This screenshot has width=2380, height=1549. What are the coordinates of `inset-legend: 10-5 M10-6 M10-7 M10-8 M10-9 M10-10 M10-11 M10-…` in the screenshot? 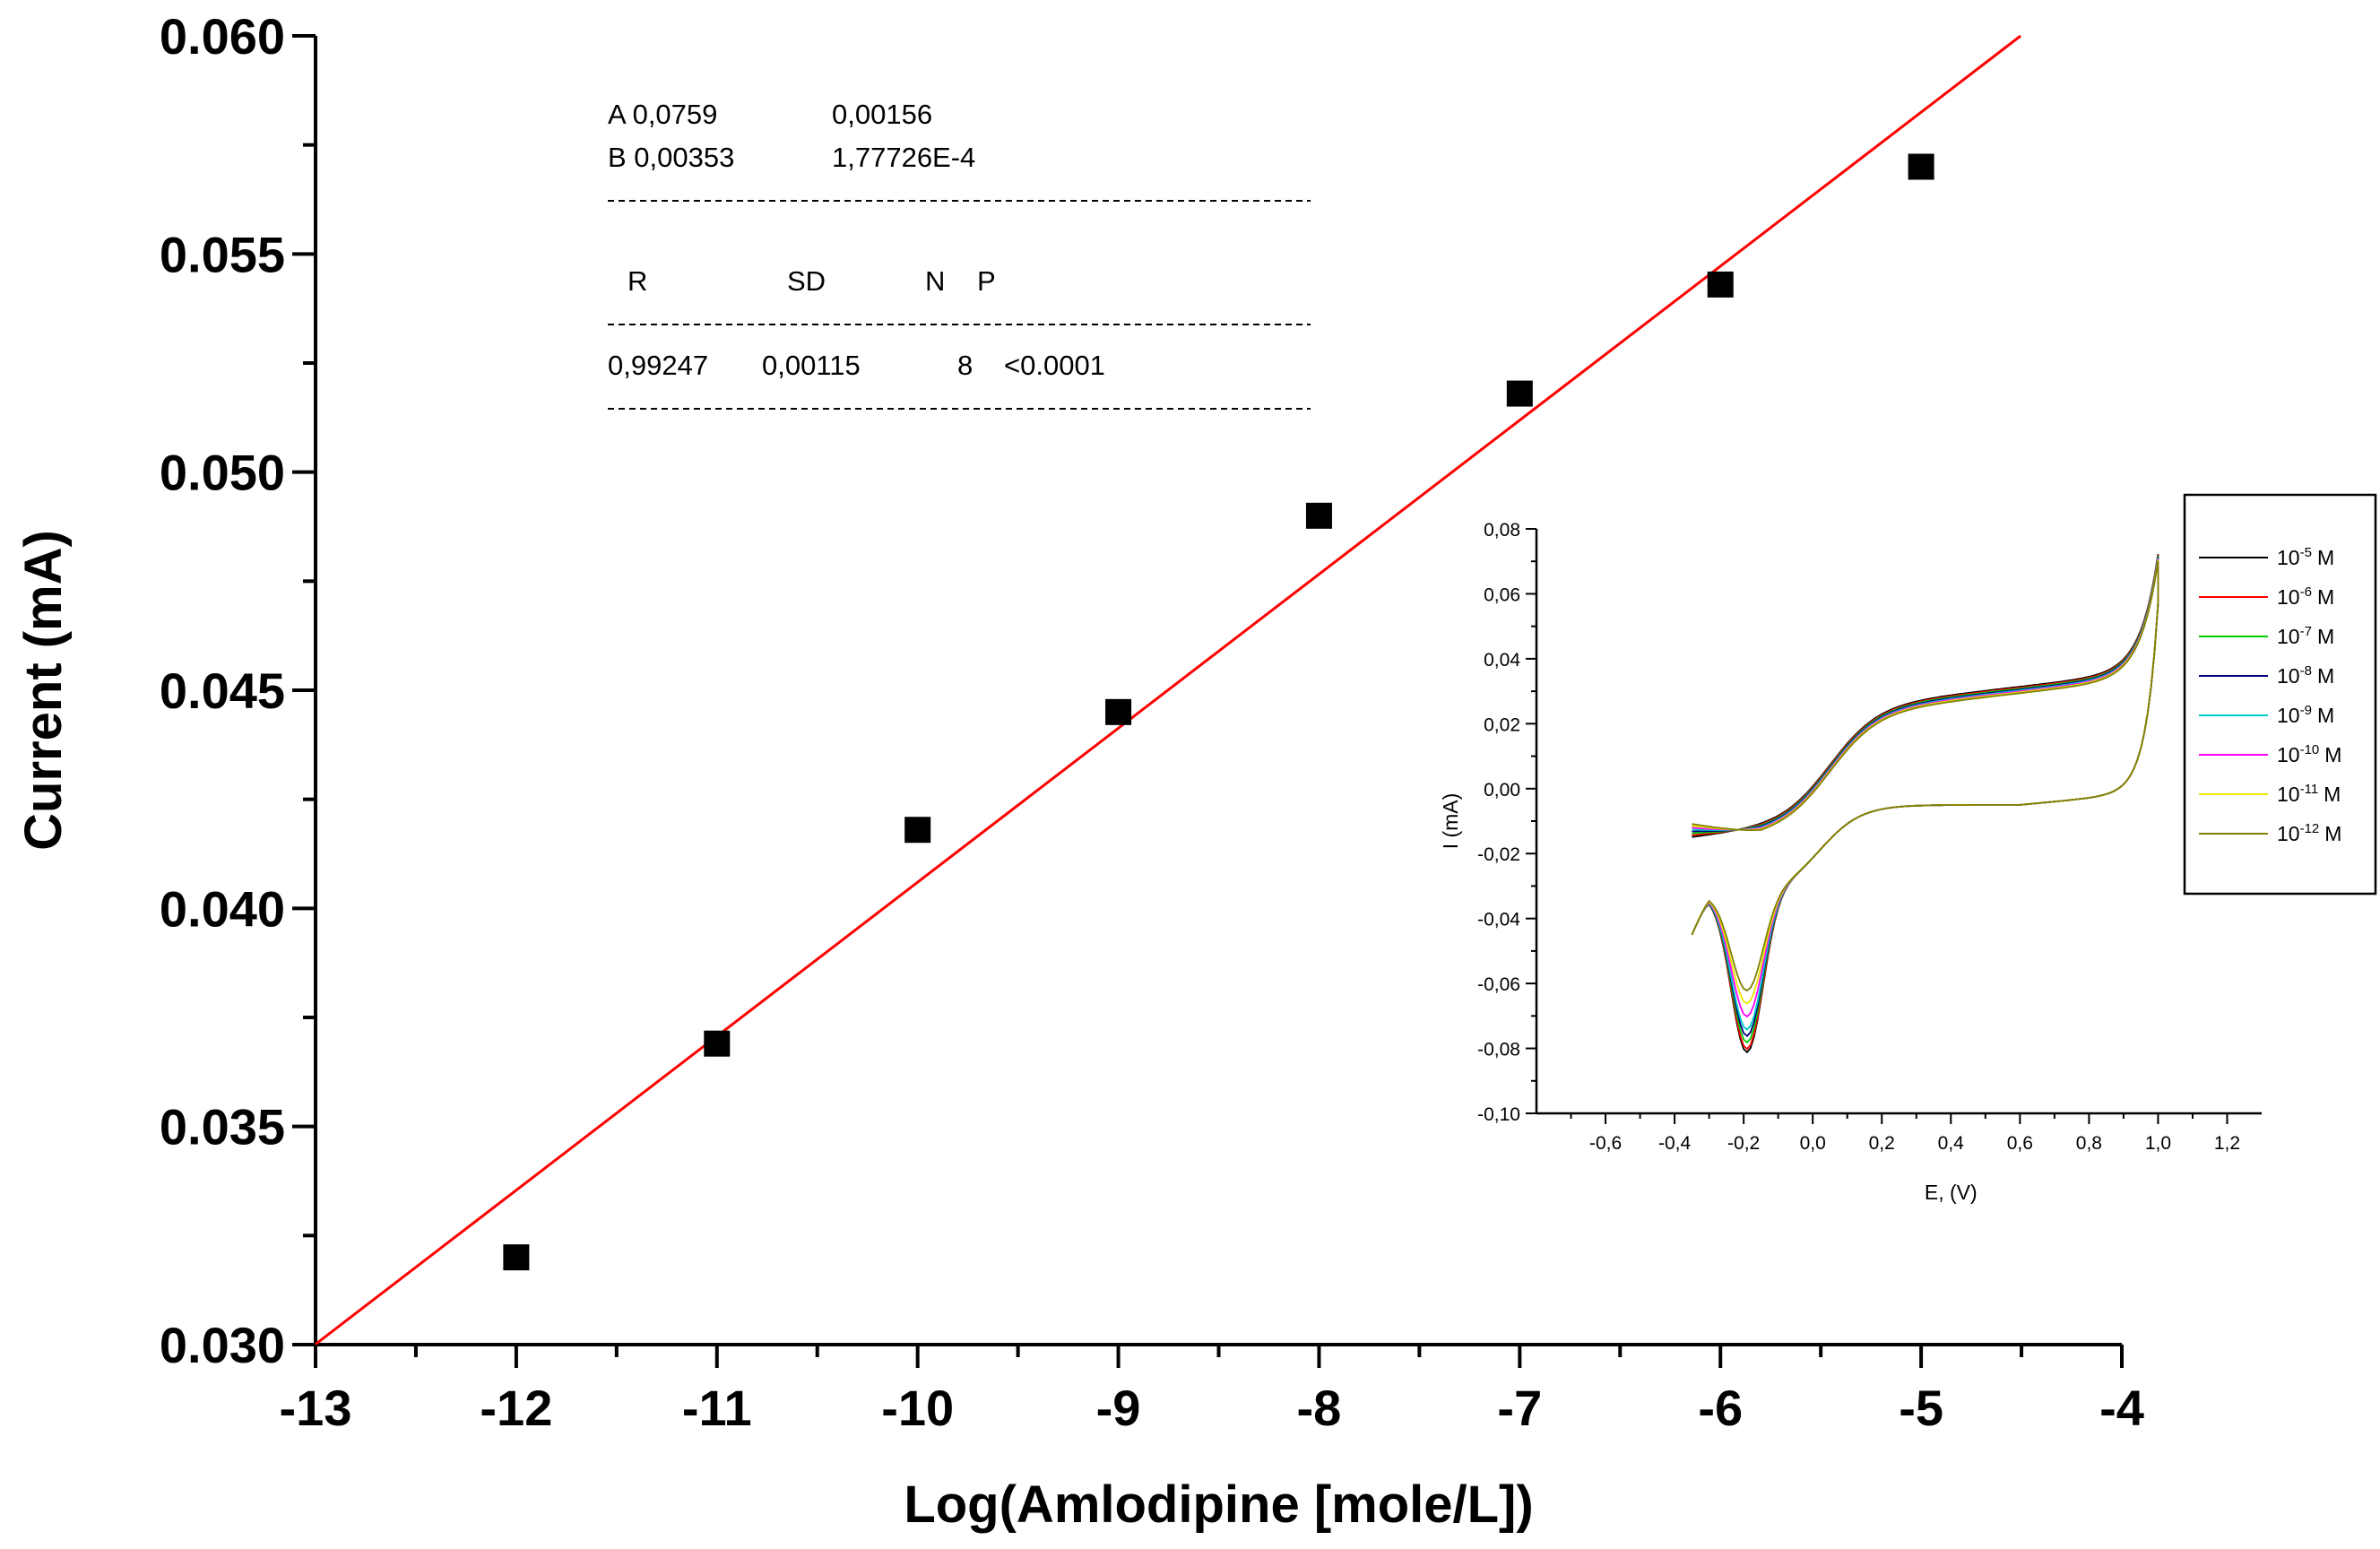 It's located at (2280, 694).